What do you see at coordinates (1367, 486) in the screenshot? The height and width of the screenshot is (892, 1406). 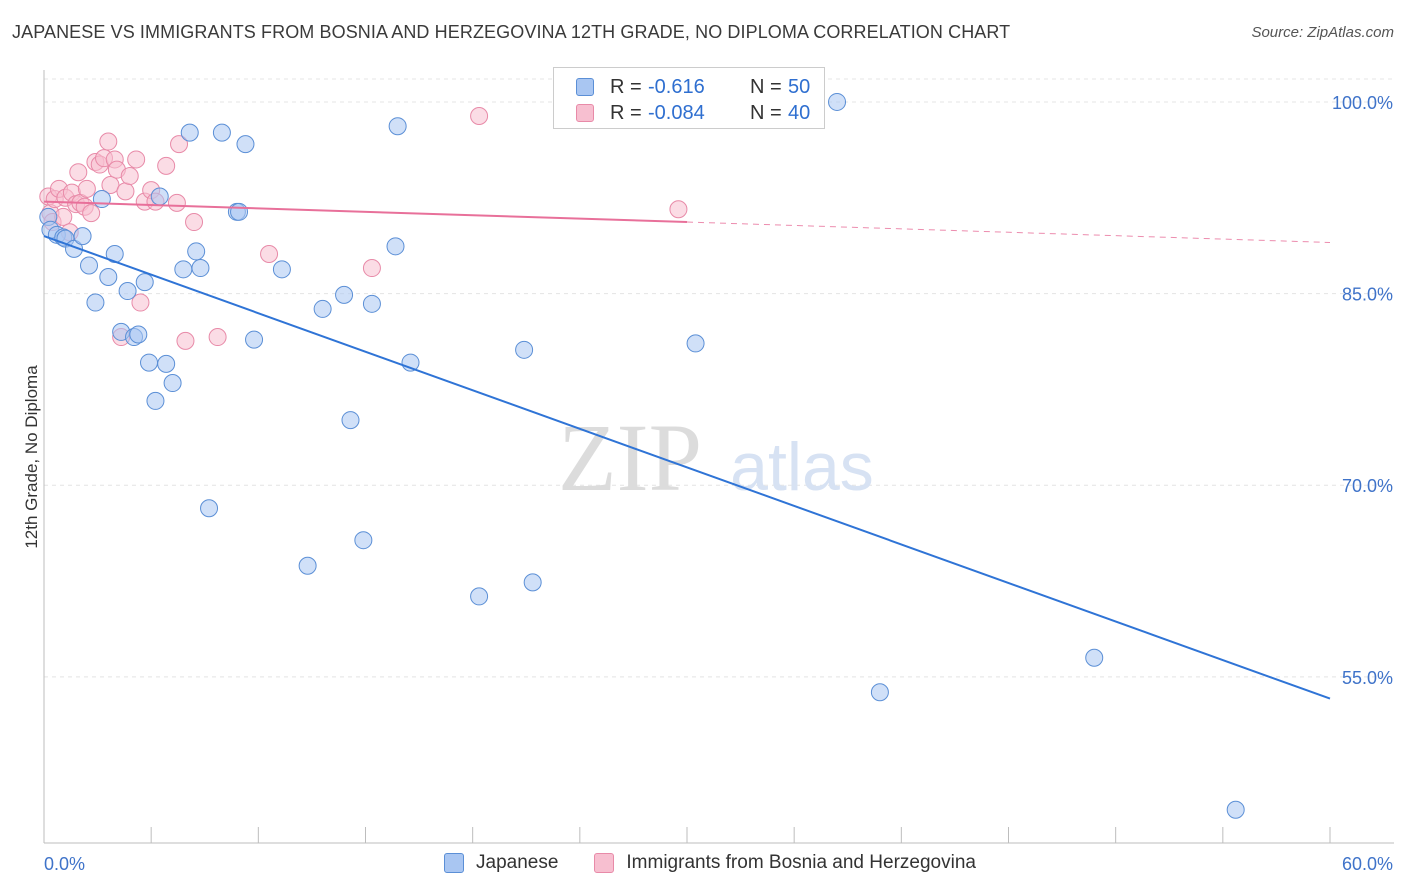 I see `y-tick-label: 70.0%` at bounding box center [1367, 486].